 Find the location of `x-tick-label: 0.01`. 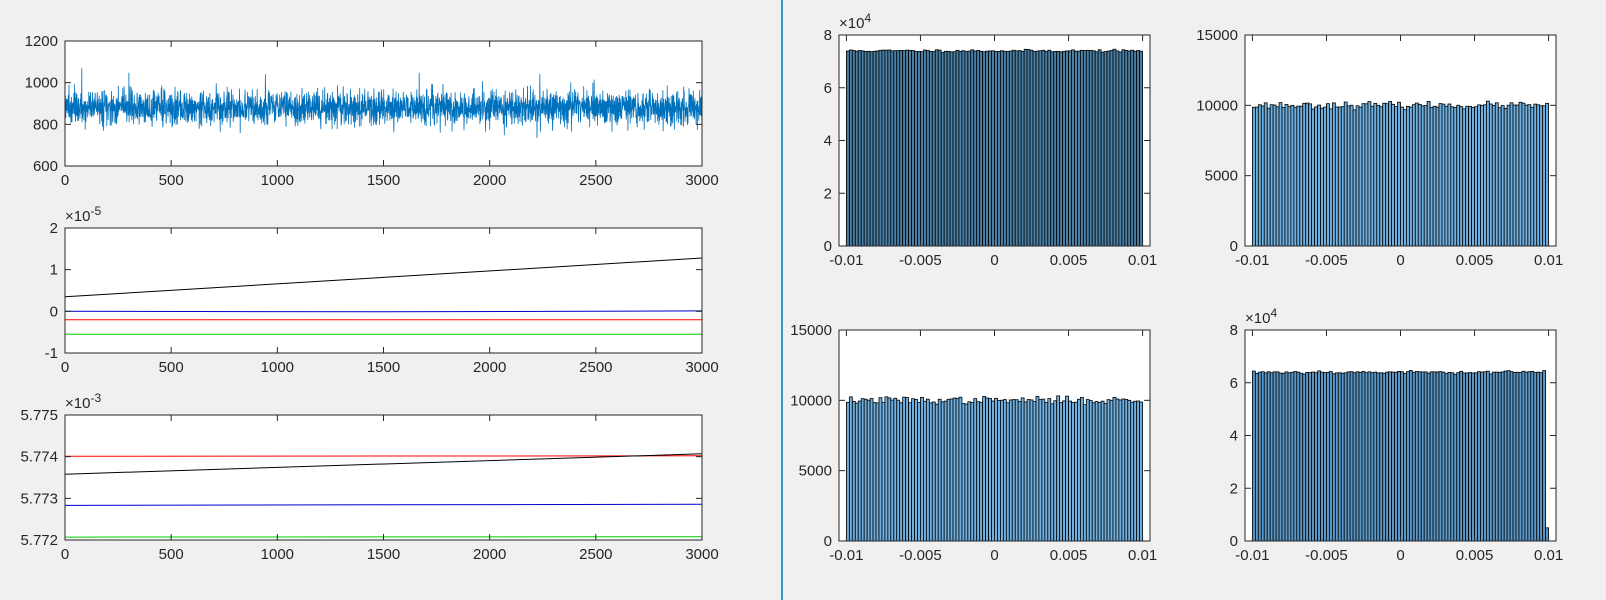

x-tick-label: 0.01 is located at coordinates (1548, 260).